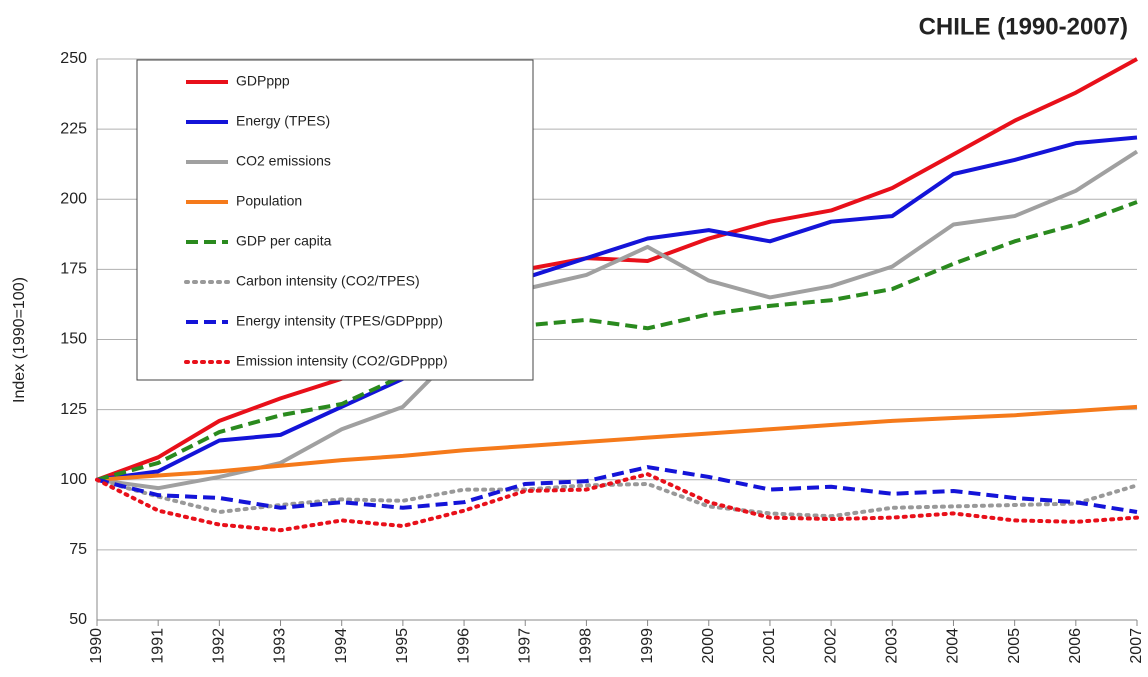  I want to click on legend-label: GDP per capita, so click(284, 241).